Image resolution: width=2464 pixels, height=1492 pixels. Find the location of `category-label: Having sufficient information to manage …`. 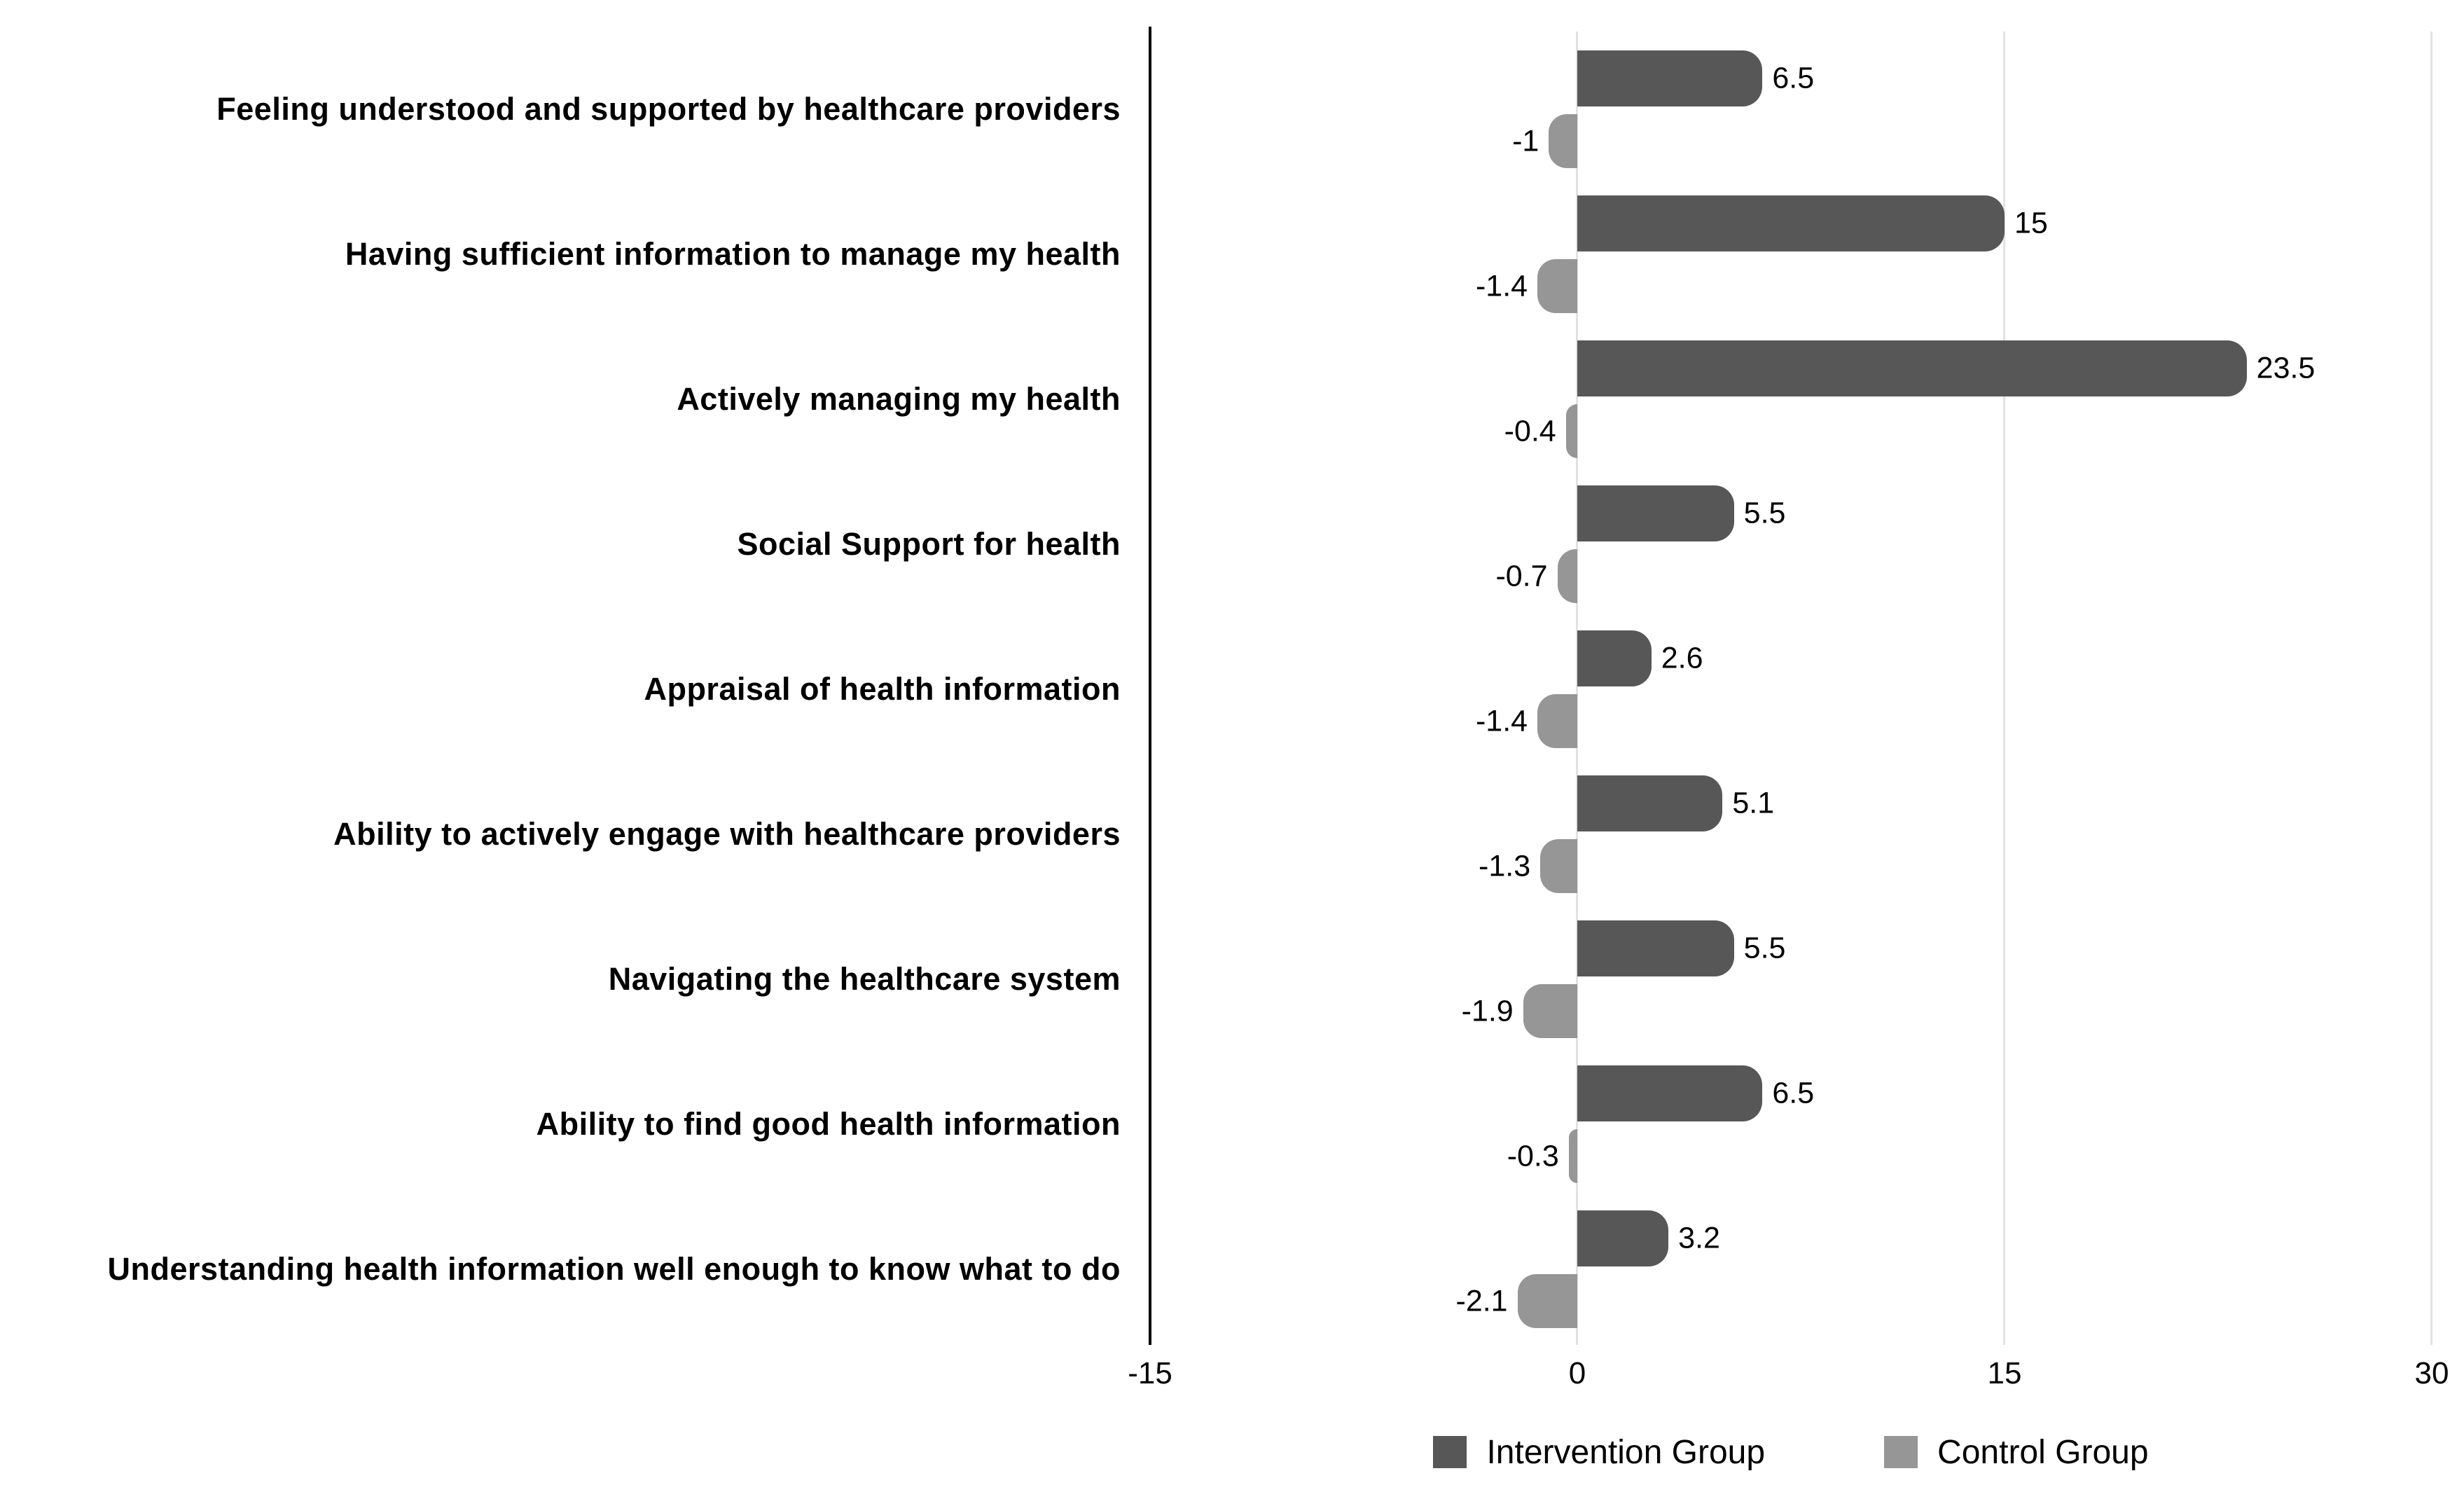

category-label: Having sufficient information to manage … is located at coordinates (733, 254).